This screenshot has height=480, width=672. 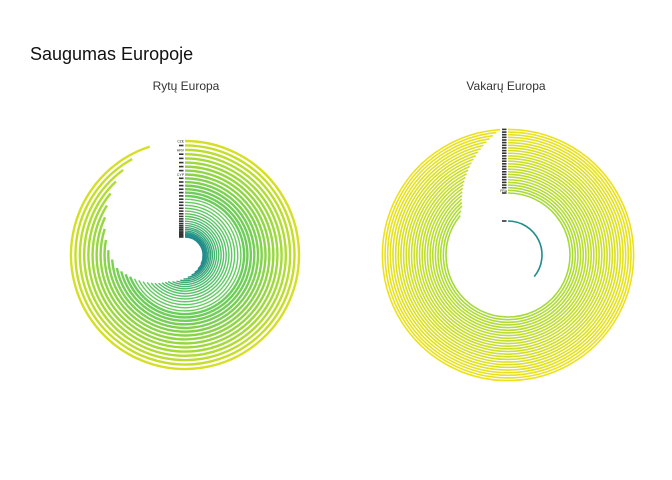 What do you see at coordinates (506, 86) in the screenshot?
I see `panel-title-west: Vakarų Europa` at bounding box center [506, 86].